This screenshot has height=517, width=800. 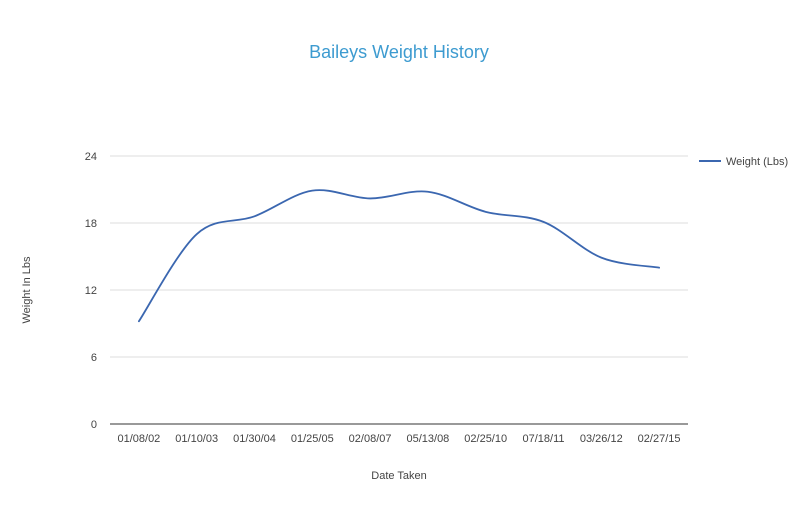 What do you see at coordinates (94, 358) in the screenshot?
I see `y-tick-label: 6` at bounding box center [94, 358].